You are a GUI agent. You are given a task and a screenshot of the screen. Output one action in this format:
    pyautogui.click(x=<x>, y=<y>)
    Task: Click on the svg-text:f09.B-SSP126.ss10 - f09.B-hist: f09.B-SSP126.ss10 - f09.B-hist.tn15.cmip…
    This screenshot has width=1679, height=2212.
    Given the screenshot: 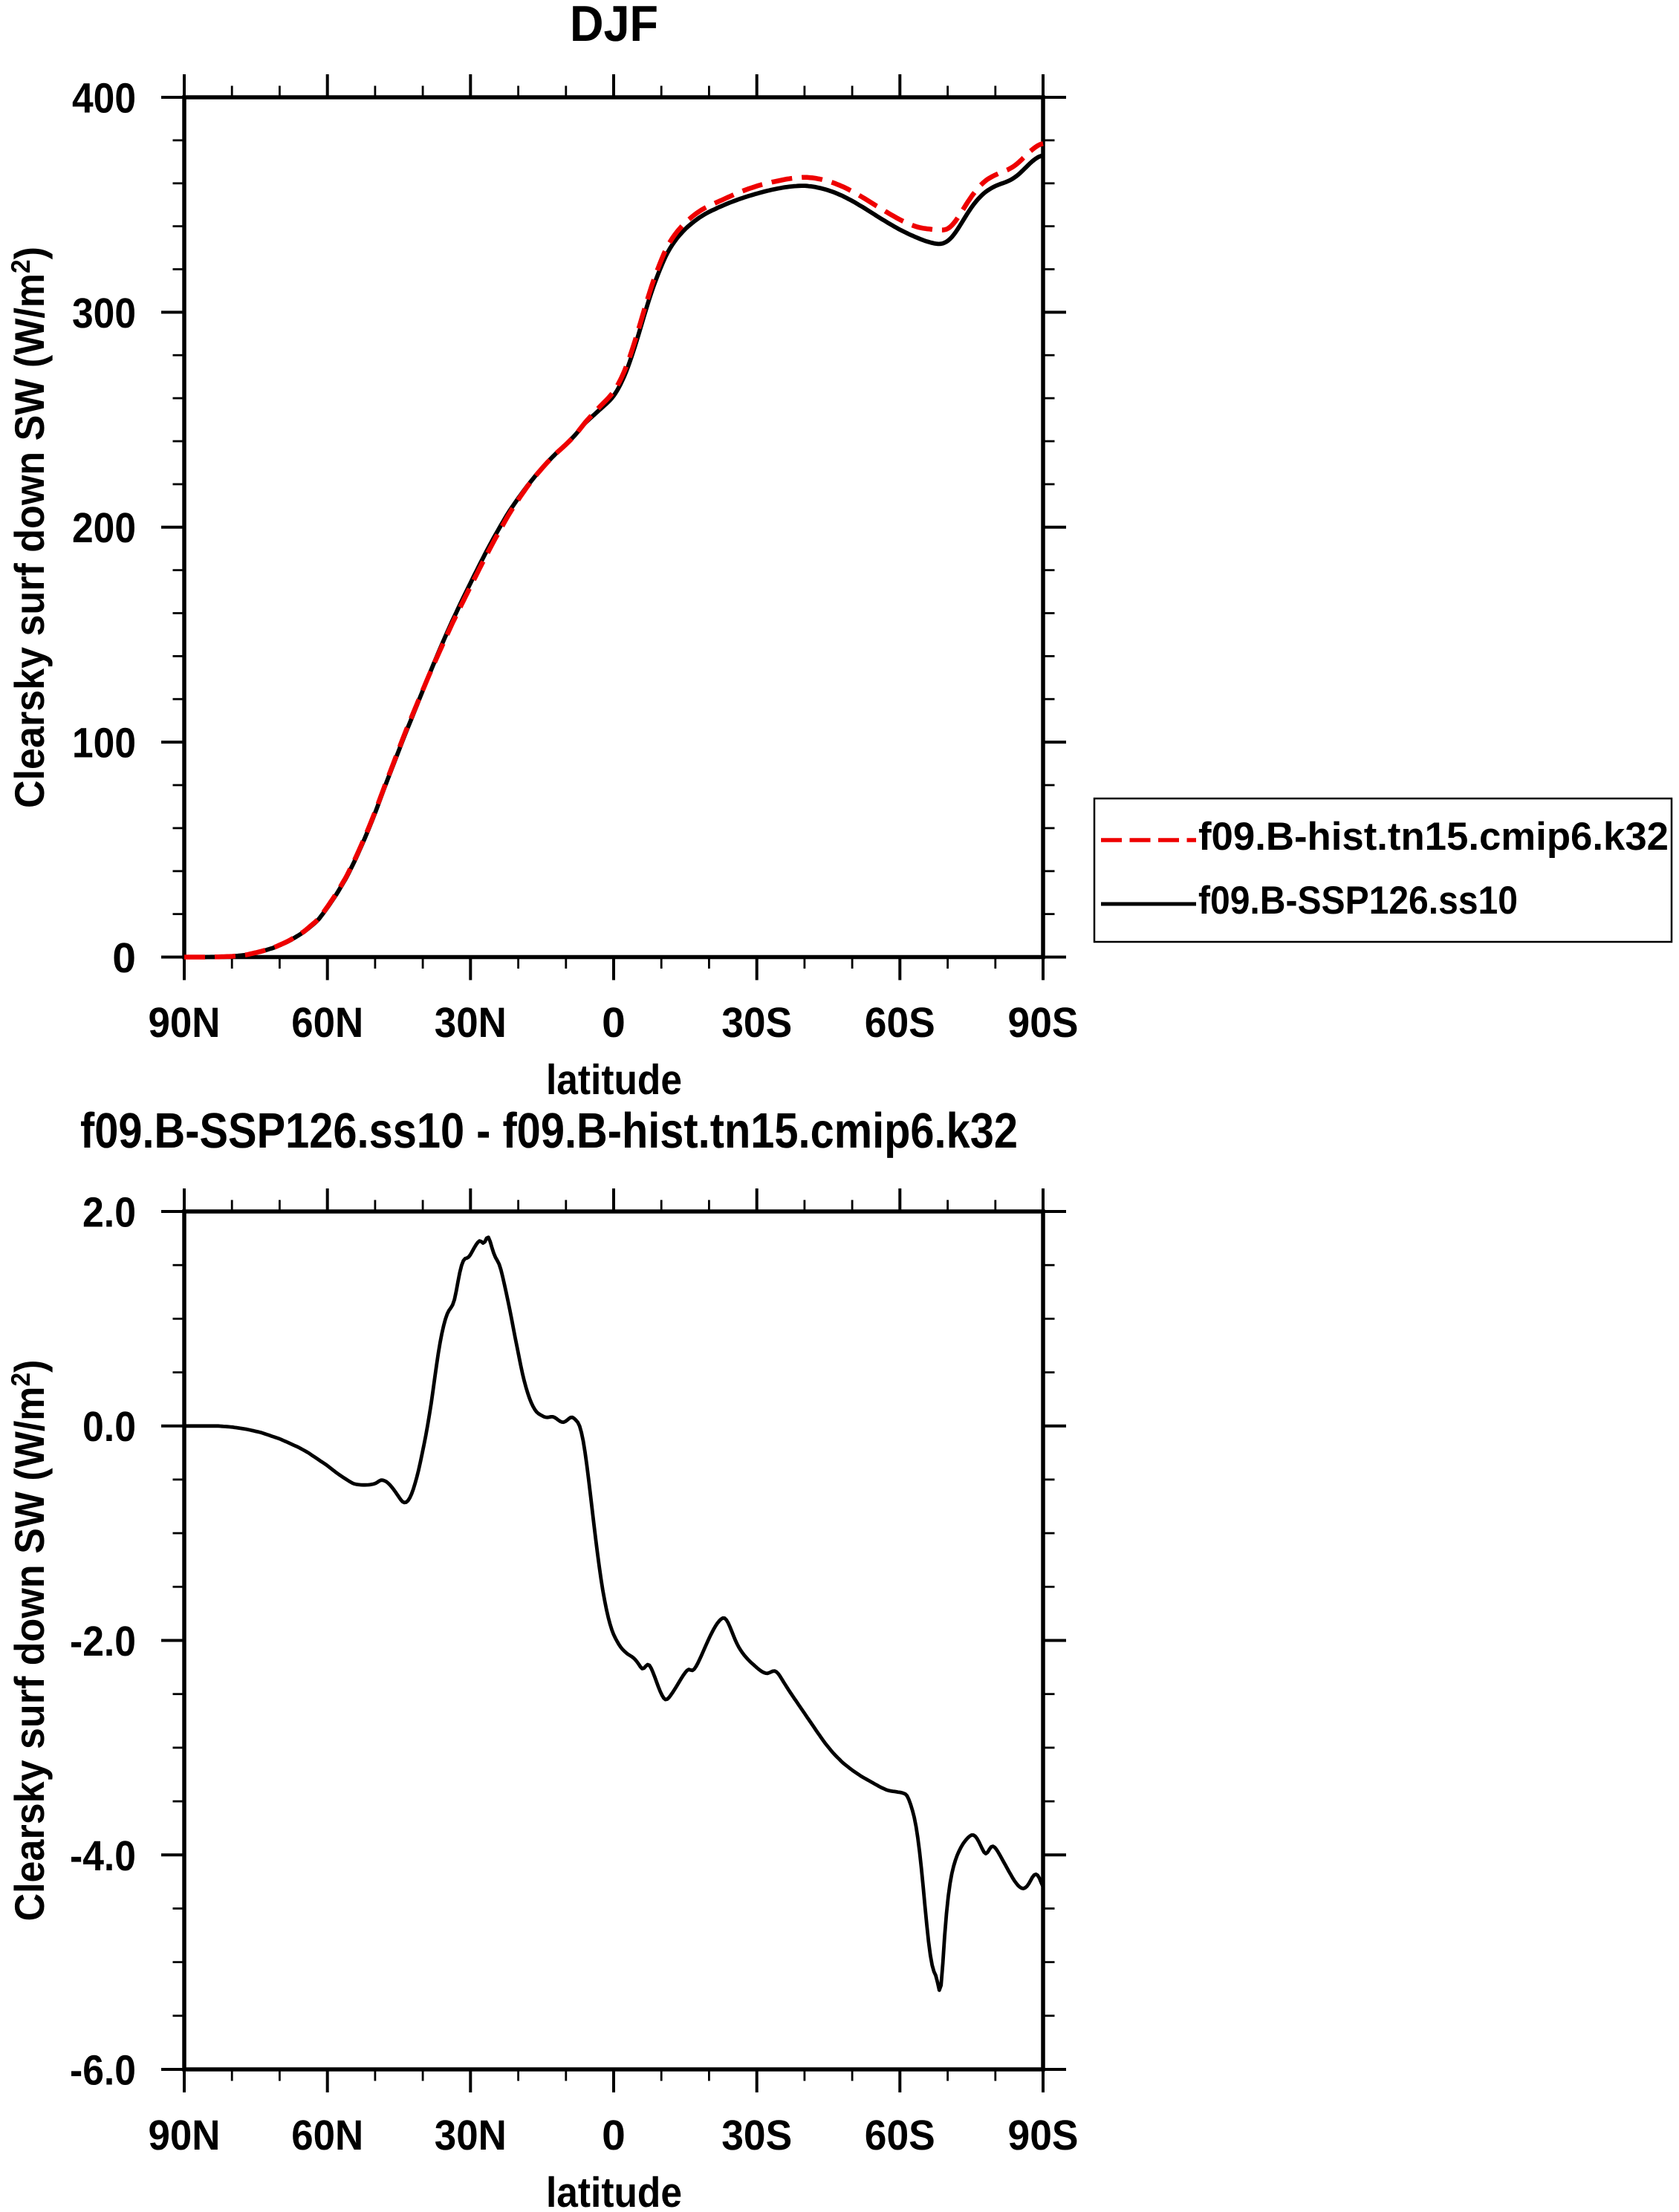 What is the action you would take?
    pyautogui.click(x=549, y=1131)
    